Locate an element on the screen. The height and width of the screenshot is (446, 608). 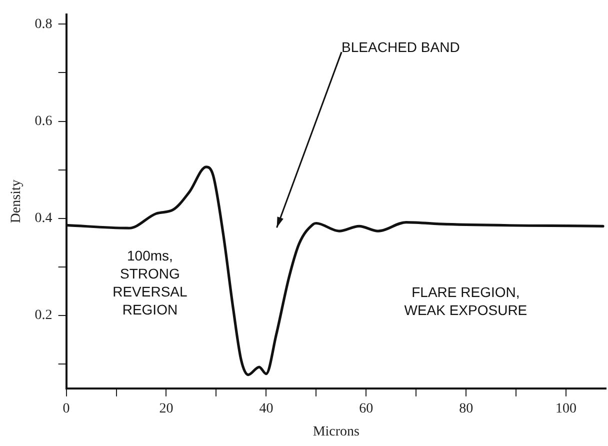
x-tick-label: 0 is located at coordinates (66, 408).